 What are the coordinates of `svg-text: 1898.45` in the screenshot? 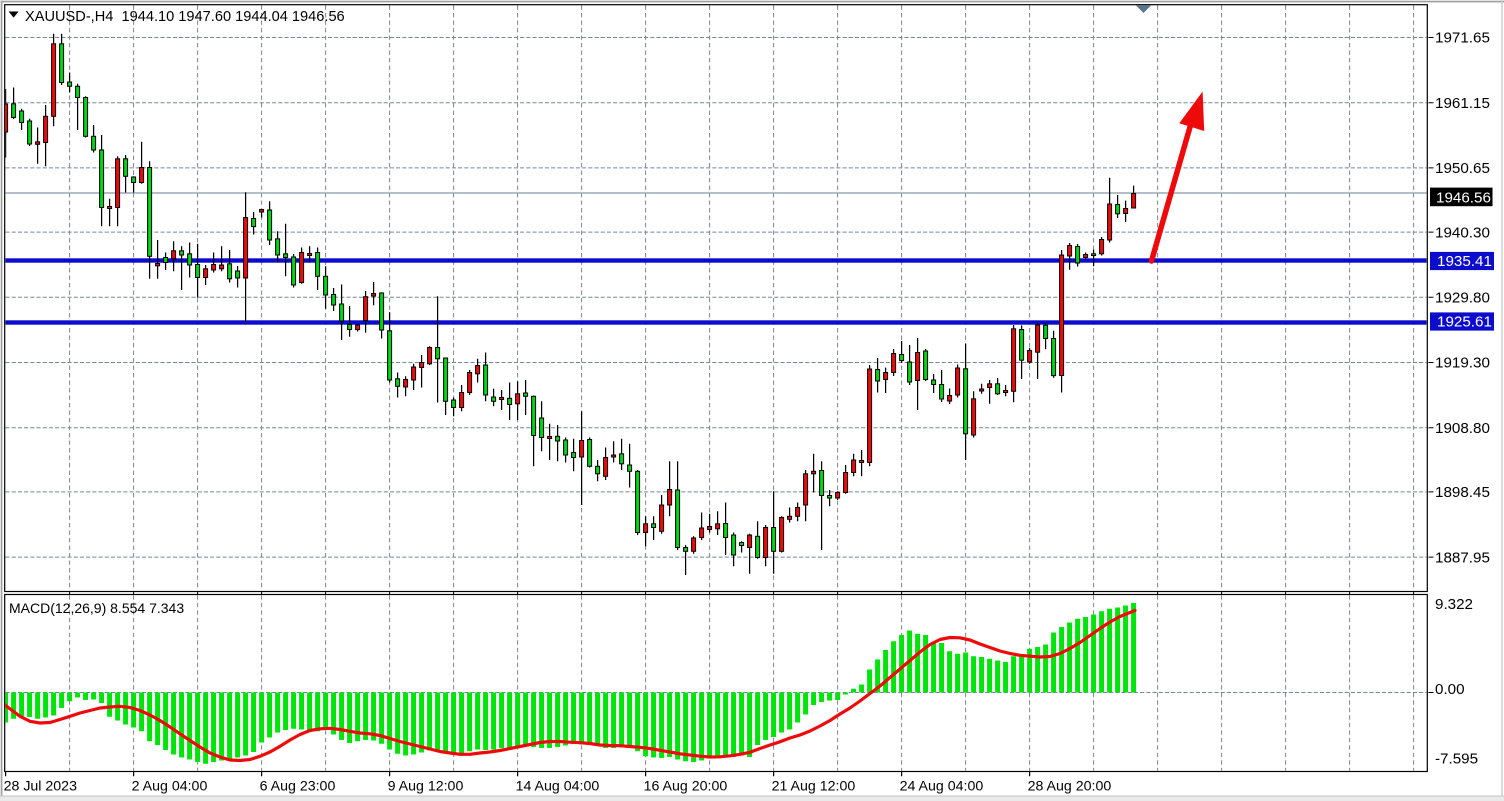 It's located at (1462, 492).